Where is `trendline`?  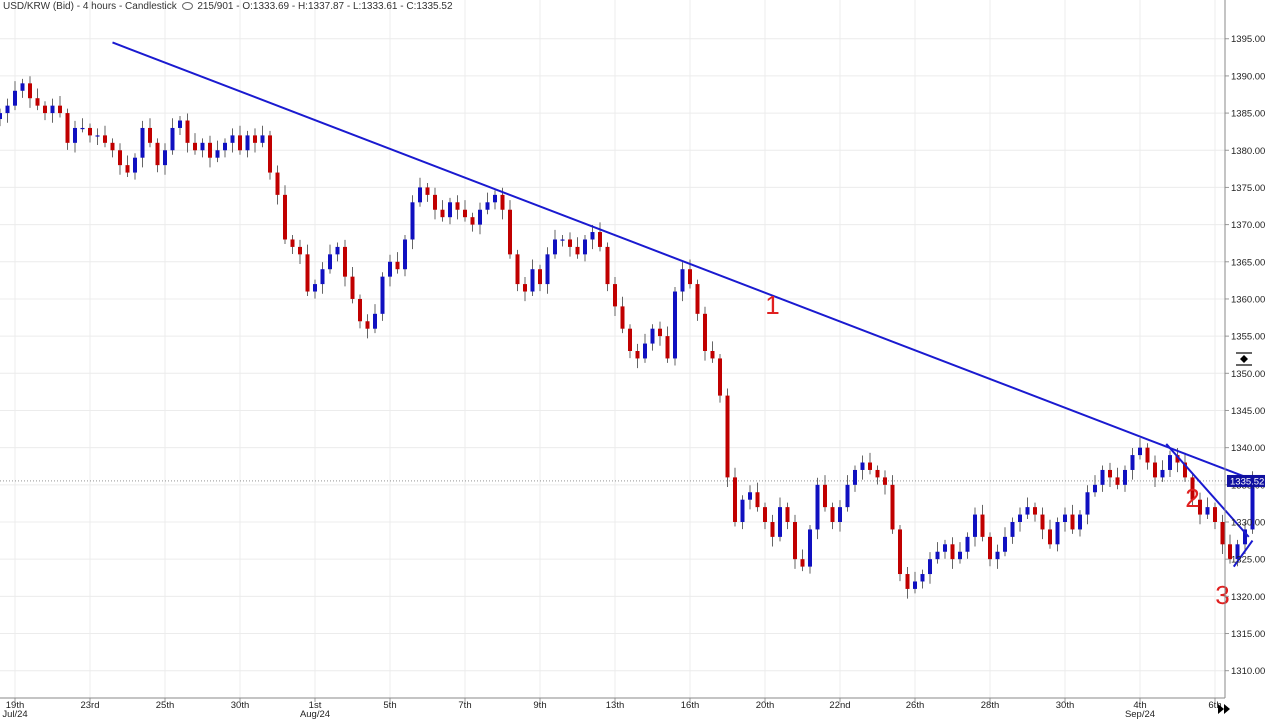 trendline is located at coordinates (1207, 490).